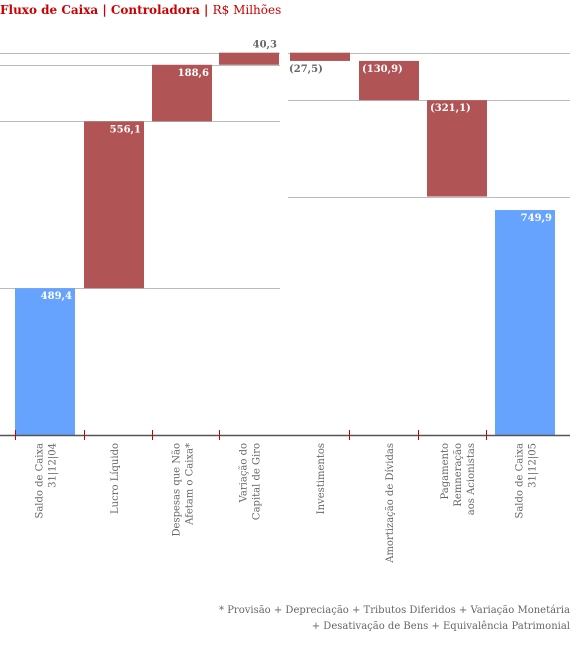 The height and width of the screenshot is (645, 585). Describe the element at coordinates (244, 473) in the screenshot. I see `category-label: Variação do` at that location.